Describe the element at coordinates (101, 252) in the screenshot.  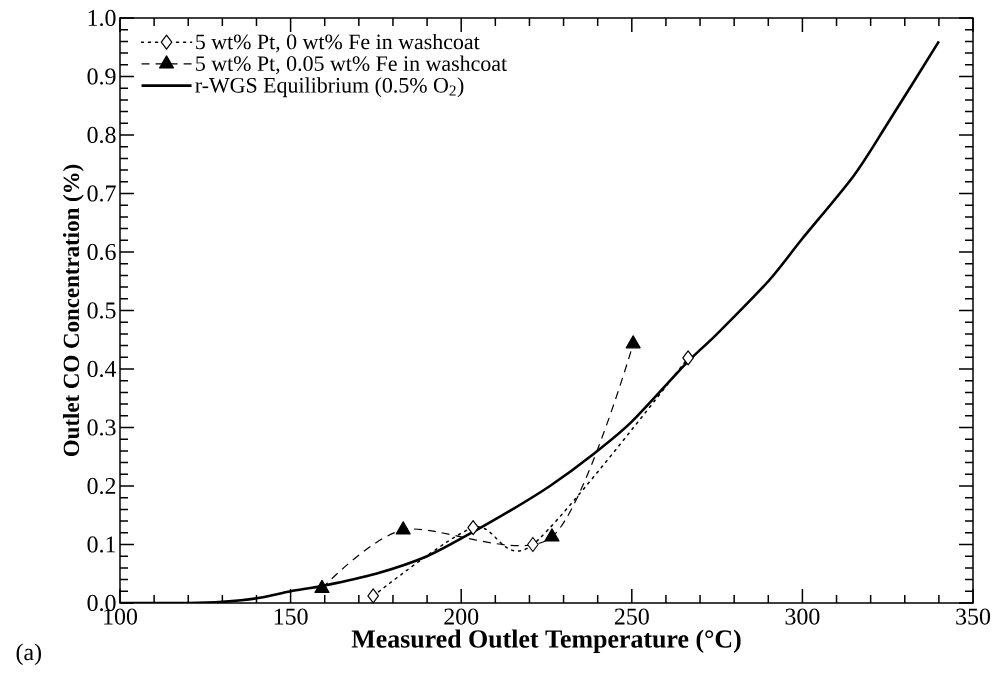
I see `y-tick-label: 0.6` at that location.